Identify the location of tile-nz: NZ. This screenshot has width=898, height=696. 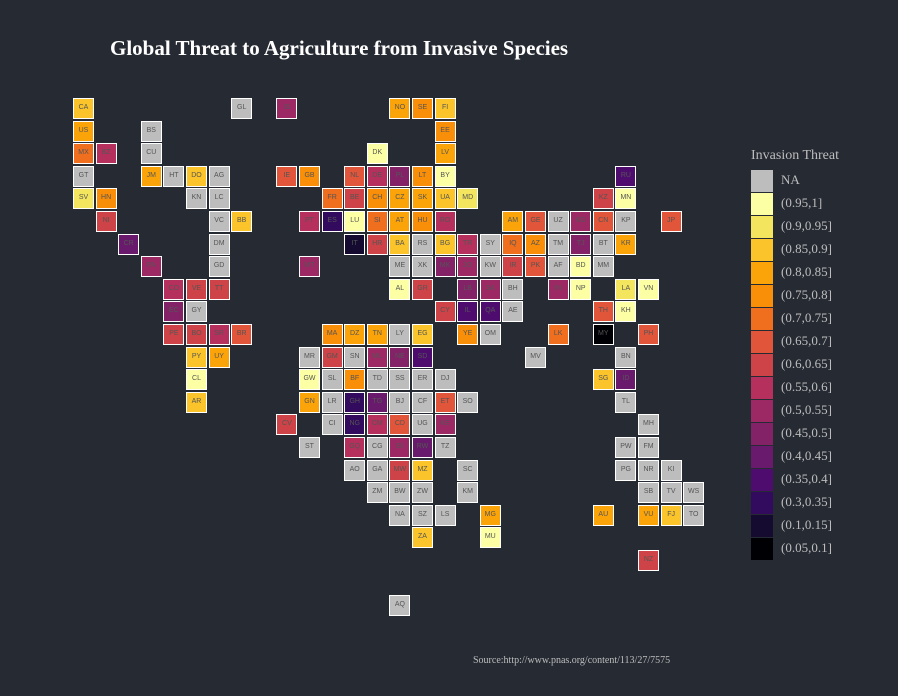
(648, 560).